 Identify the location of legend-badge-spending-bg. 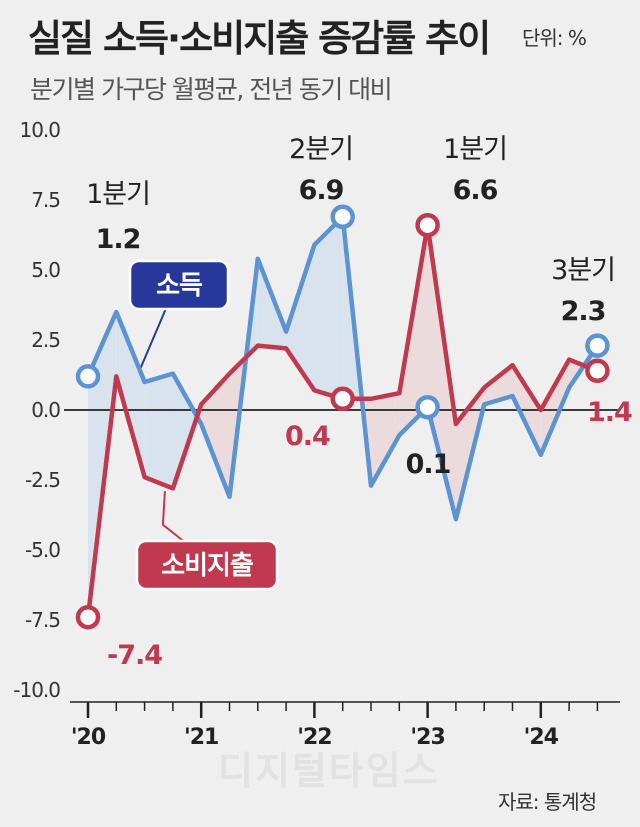
(207, 565).